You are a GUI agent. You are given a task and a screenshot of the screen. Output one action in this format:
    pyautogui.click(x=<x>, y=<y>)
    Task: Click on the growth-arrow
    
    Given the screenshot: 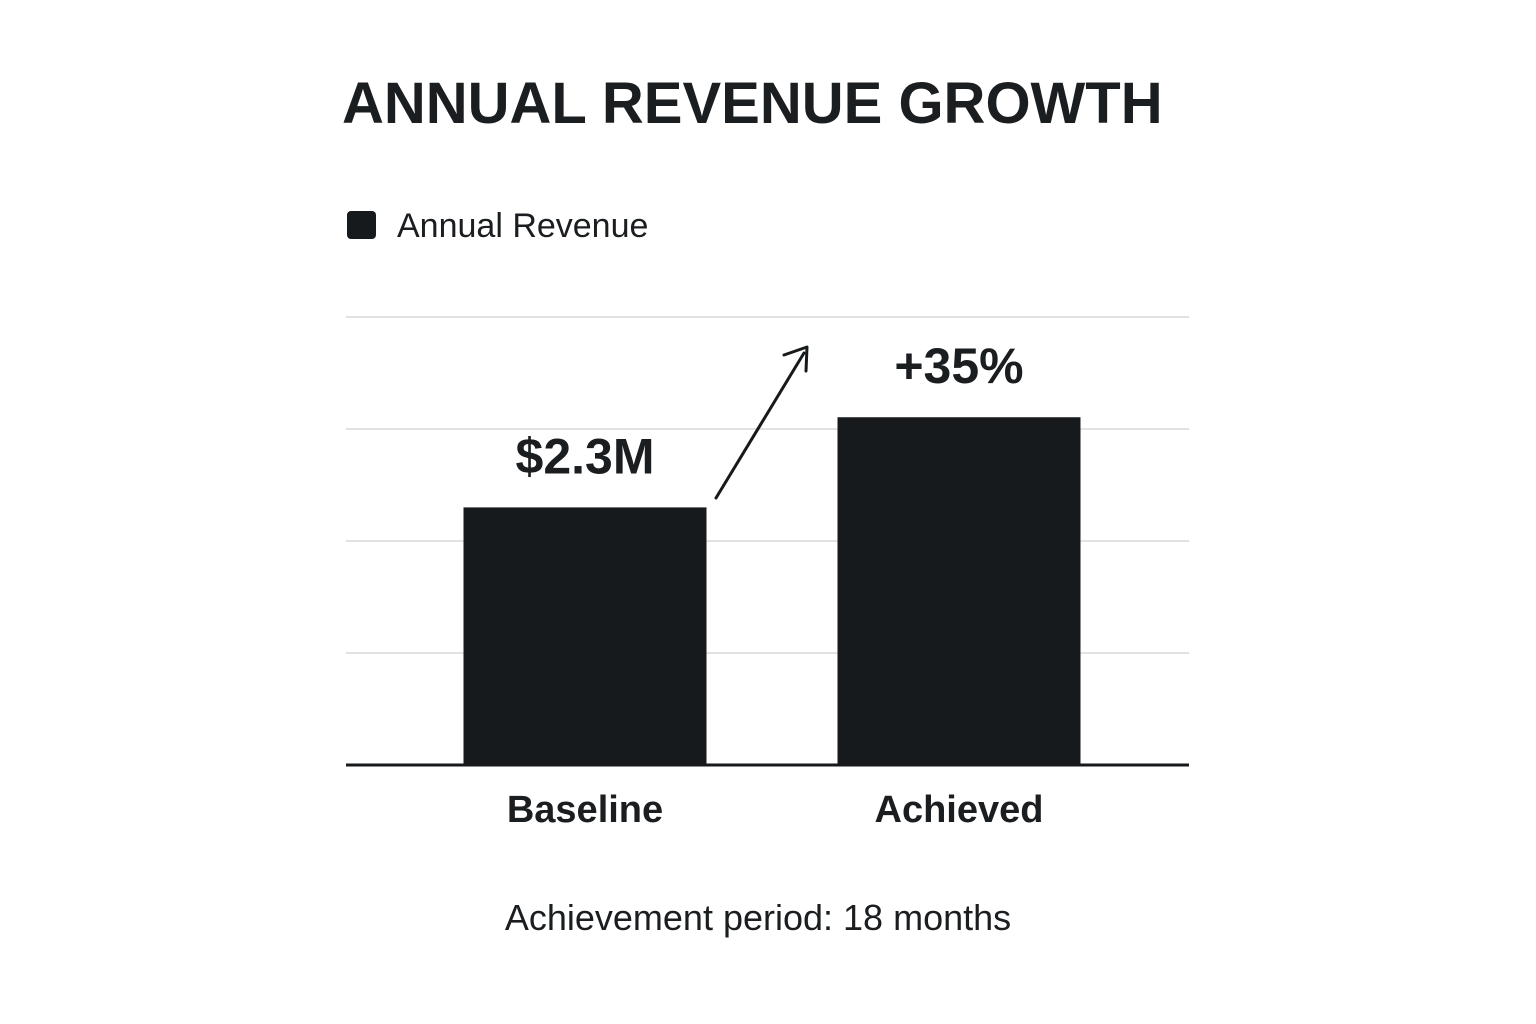 What is the action you would take?
    pyautogui.click(x=761, y=422)
    